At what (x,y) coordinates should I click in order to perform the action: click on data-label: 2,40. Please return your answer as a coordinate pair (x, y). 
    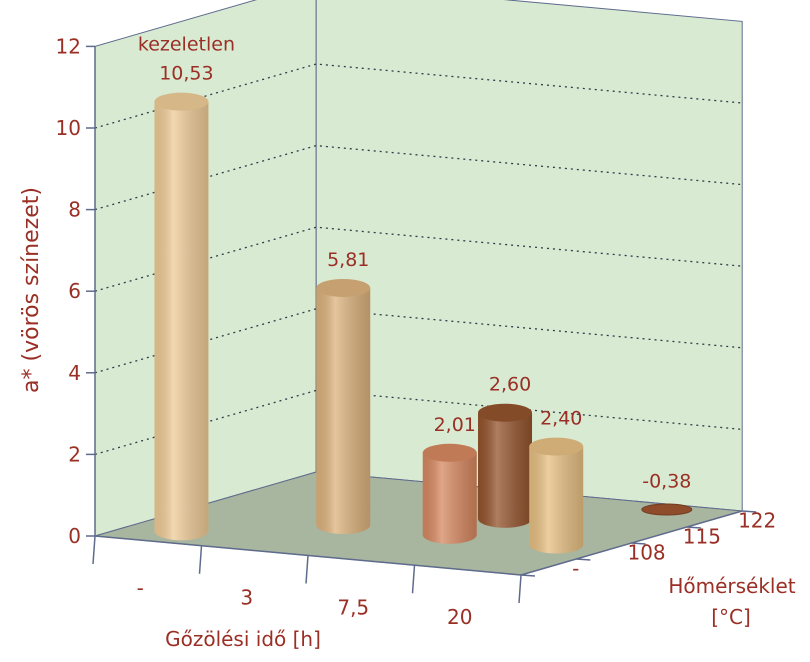
    Looking at the image, I should click on (561, 419).